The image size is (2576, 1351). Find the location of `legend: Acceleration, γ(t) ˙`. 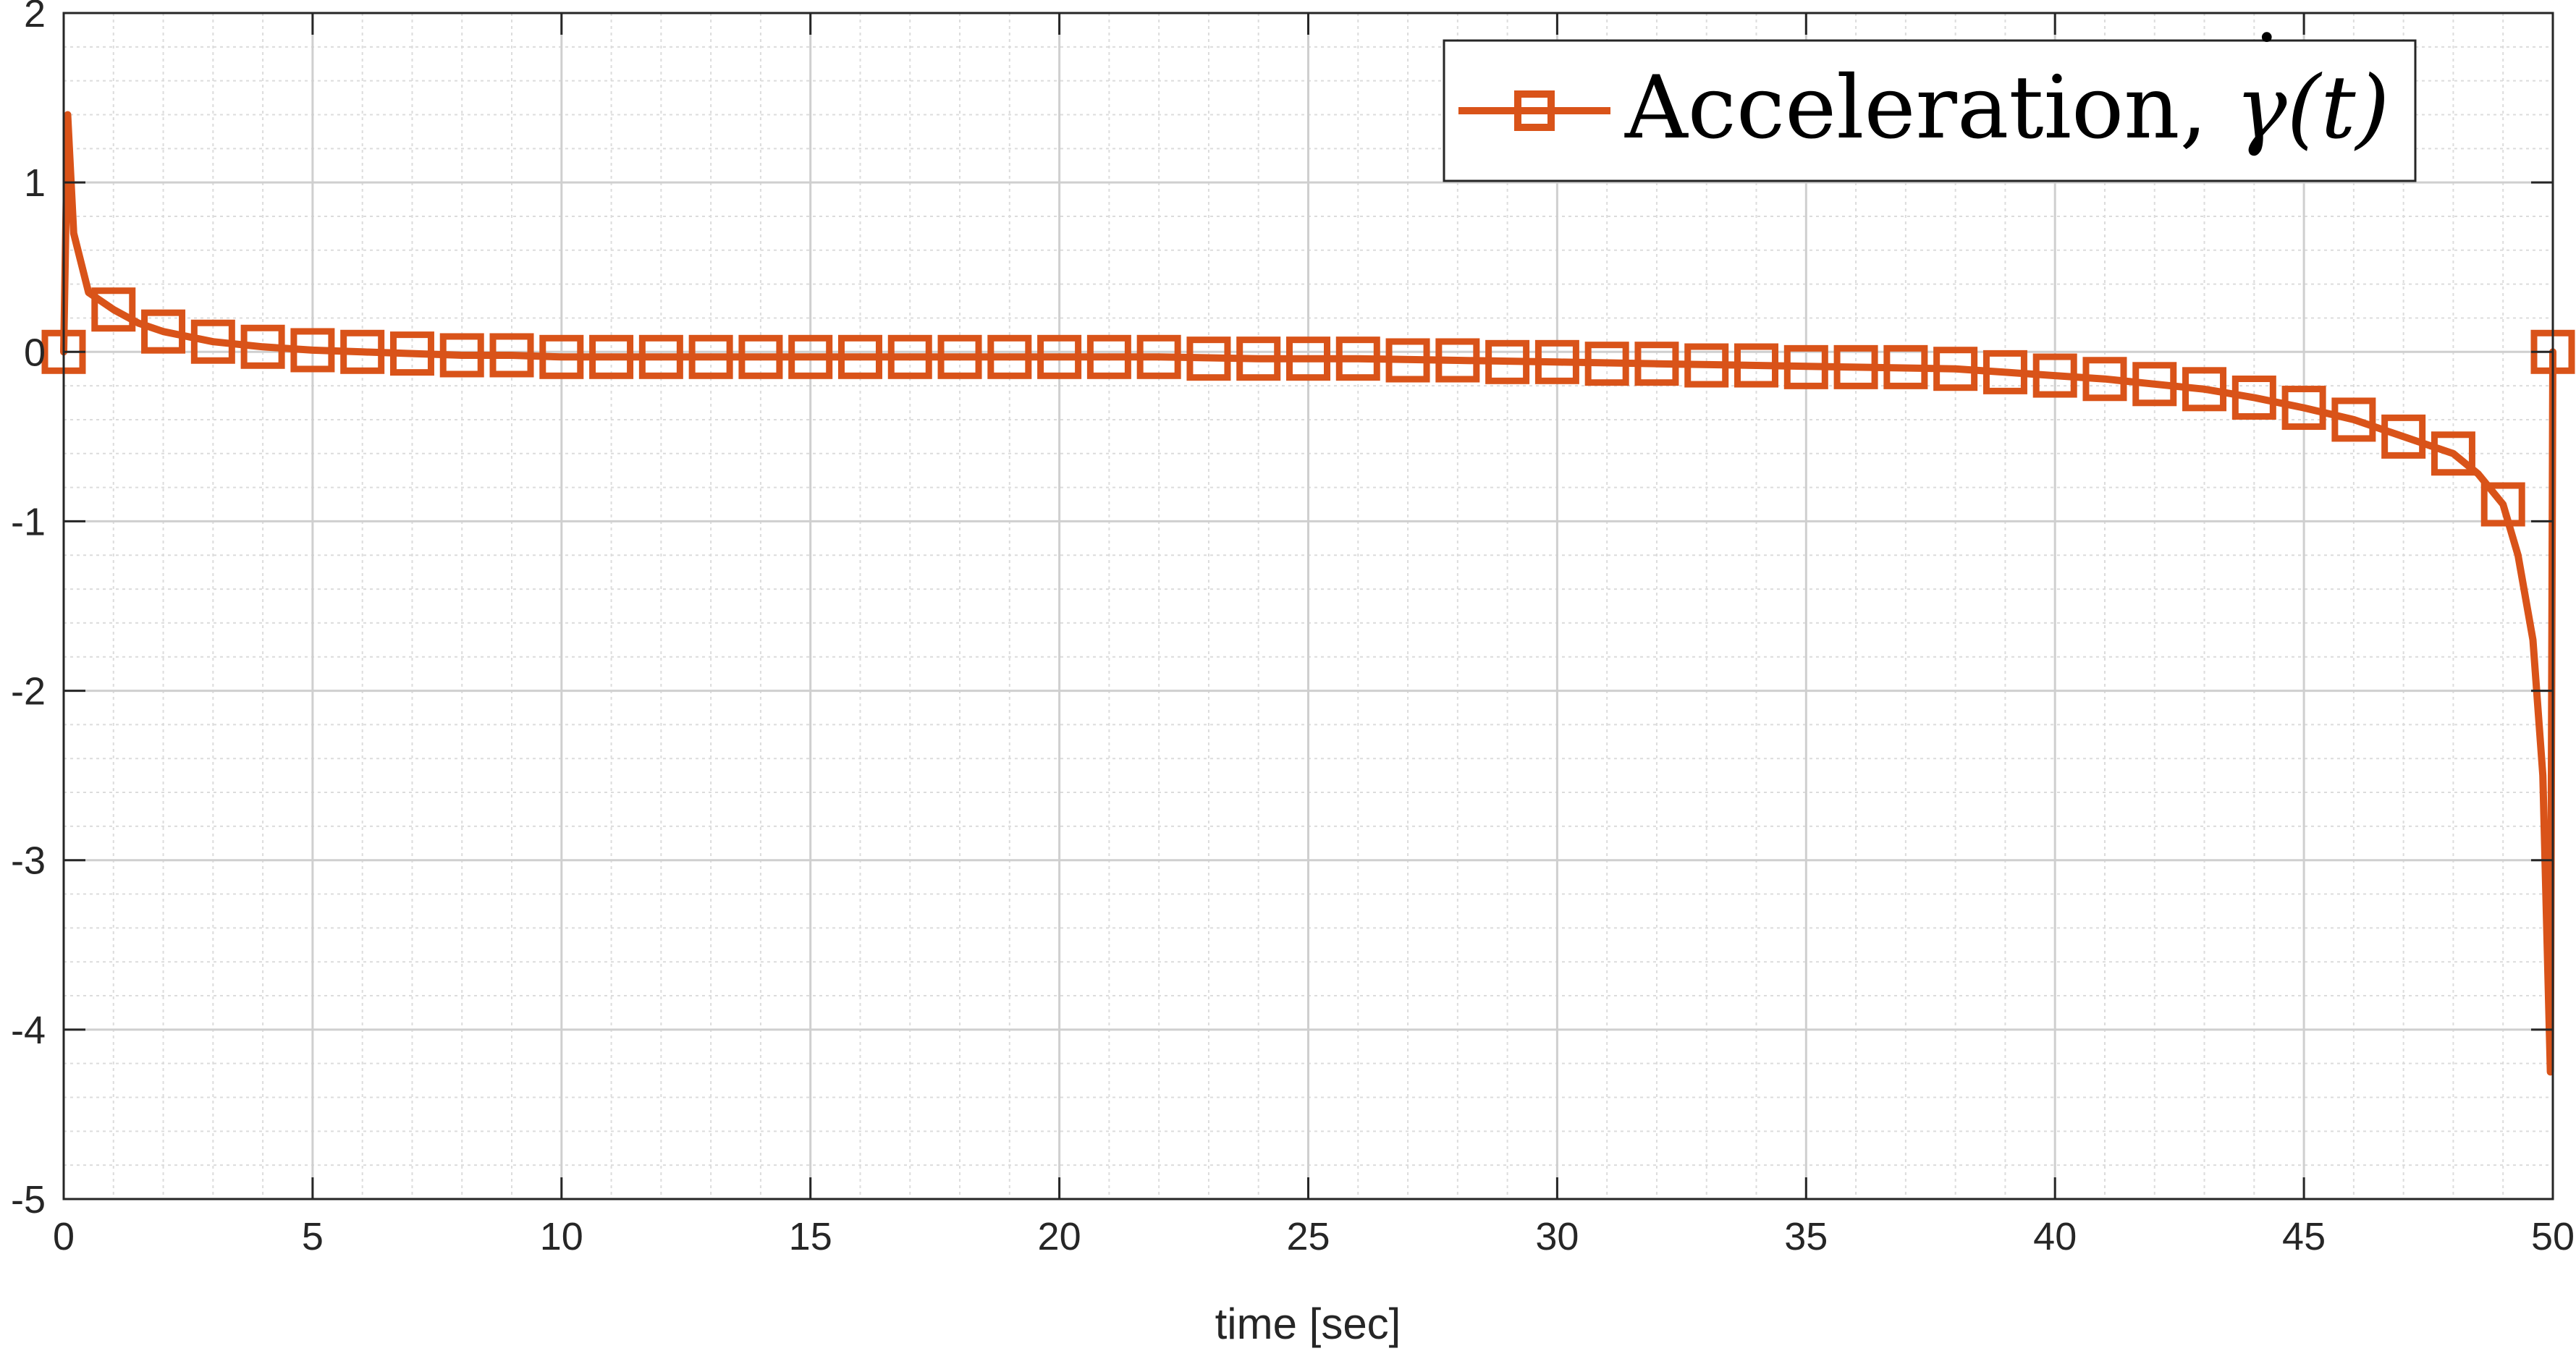

legend: Acceleration, γ(t) ˙ is located at coordinates (1930, 100).